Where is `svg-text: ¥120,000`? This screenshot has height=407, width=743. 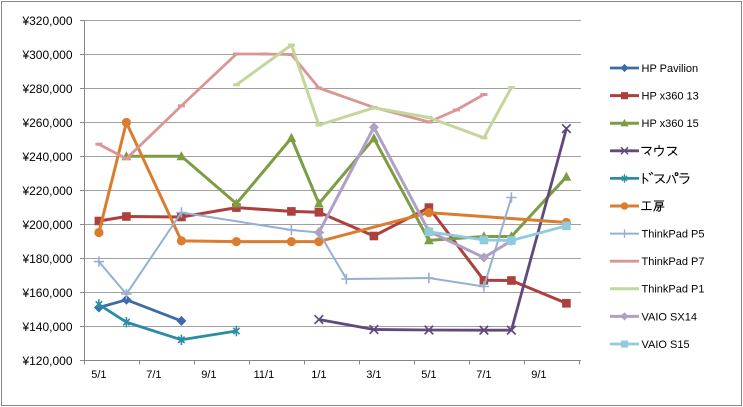 svg-text: ¥120,000 is located at coordinates (46, 361).